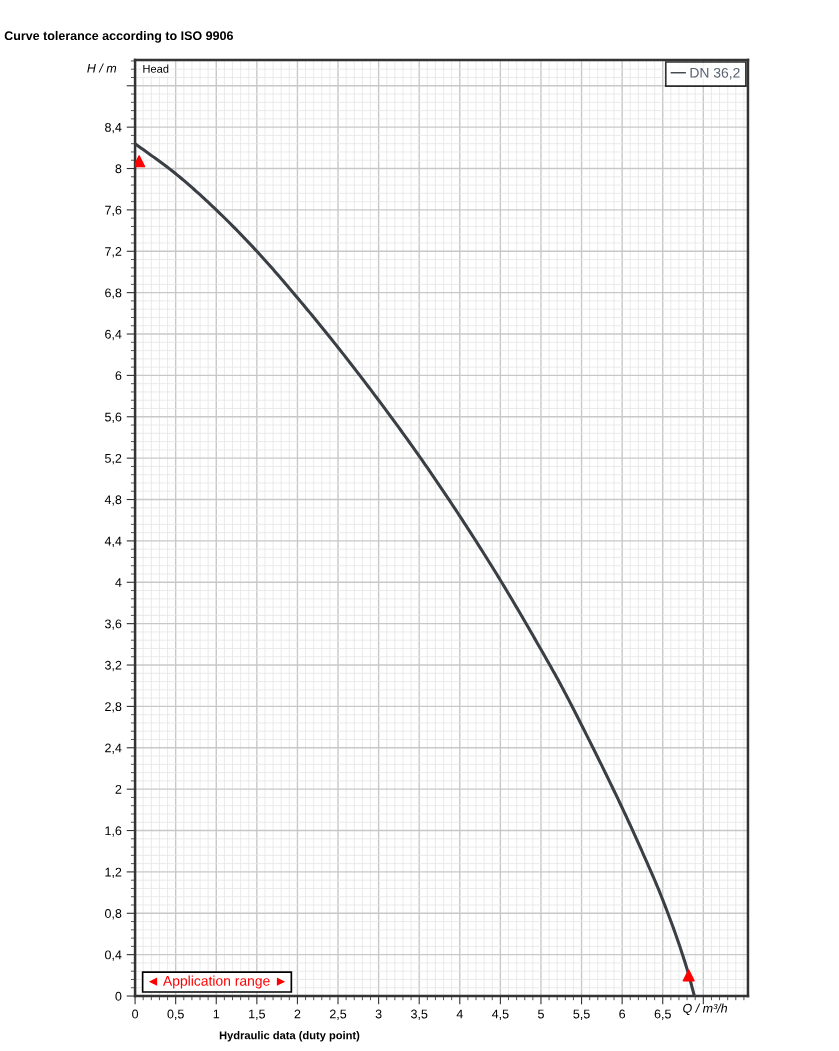  What do you see at coordinates (135, 1014) in the screenshot?
I see `x-tick-label: 0` at bounding box center [135, 1014].